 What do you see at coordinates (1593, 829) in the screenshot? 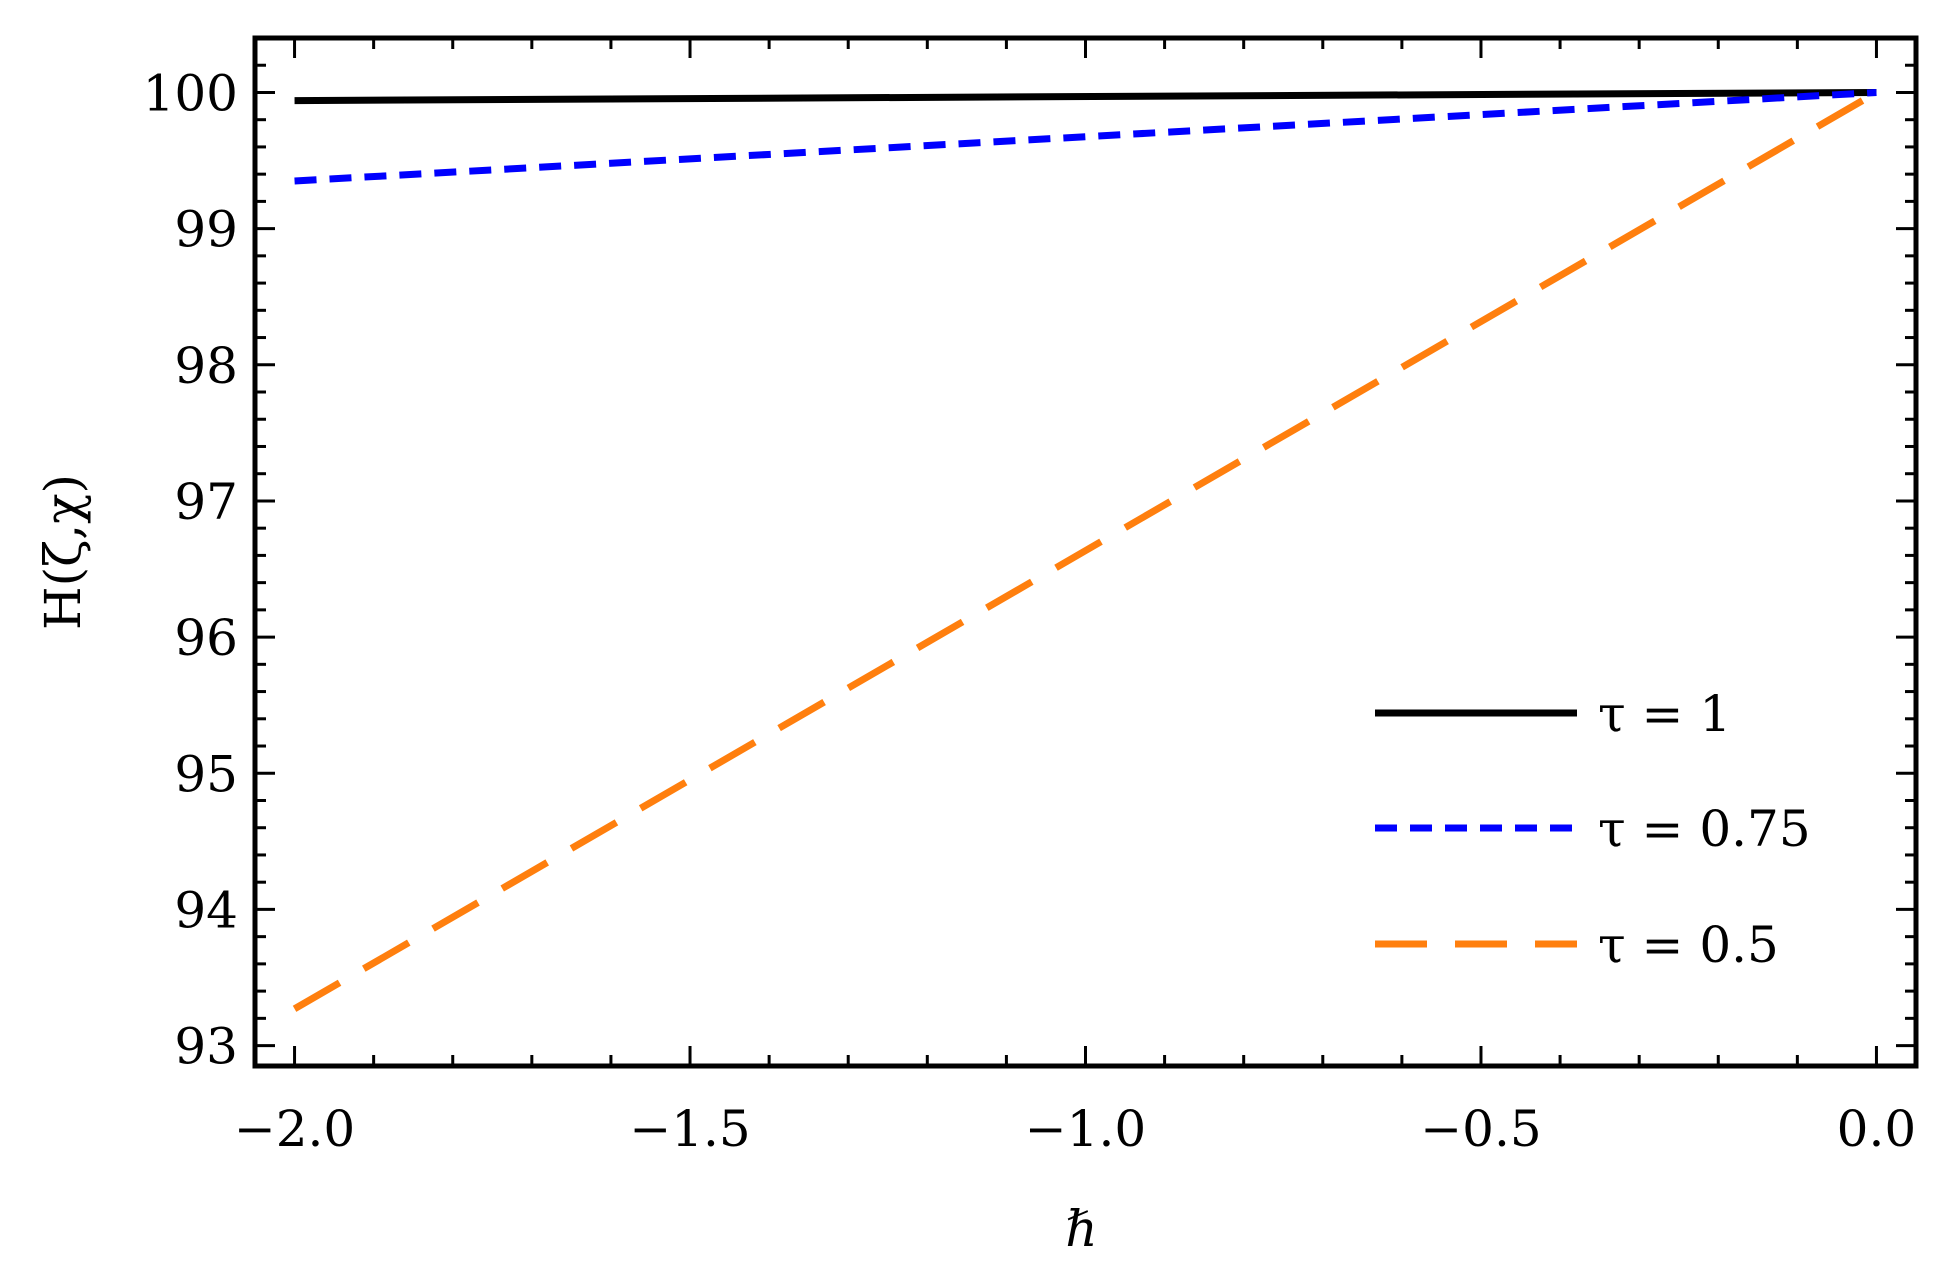
I see `legend: τ = 1 τ = 0.75 τ = 0.5` at bounding box center [1593, 829].